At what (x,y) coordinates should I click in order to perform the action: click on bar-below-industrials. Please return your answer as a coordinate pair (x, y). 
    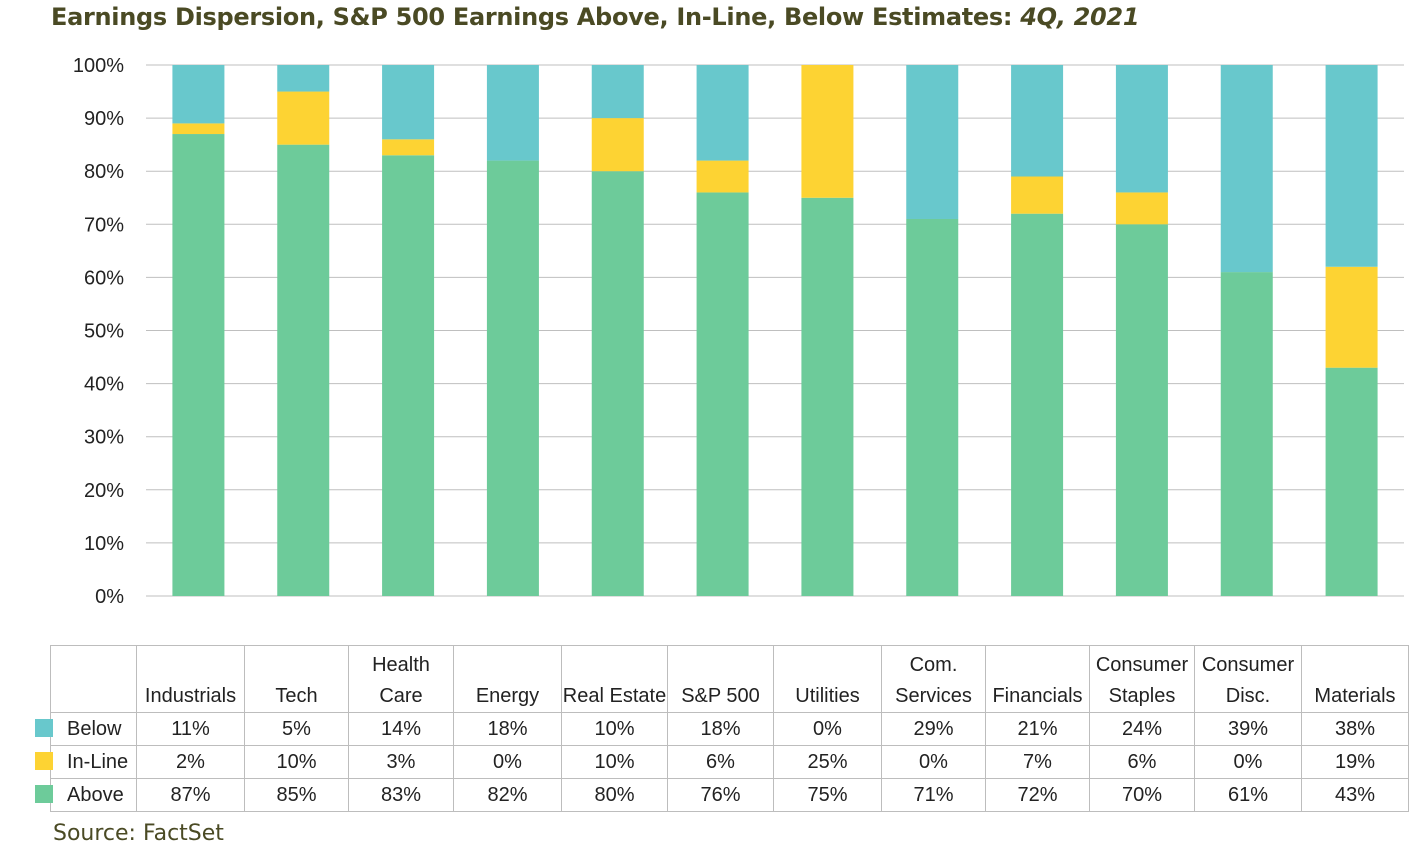
    Looking at the image, I should click on (198, 94).